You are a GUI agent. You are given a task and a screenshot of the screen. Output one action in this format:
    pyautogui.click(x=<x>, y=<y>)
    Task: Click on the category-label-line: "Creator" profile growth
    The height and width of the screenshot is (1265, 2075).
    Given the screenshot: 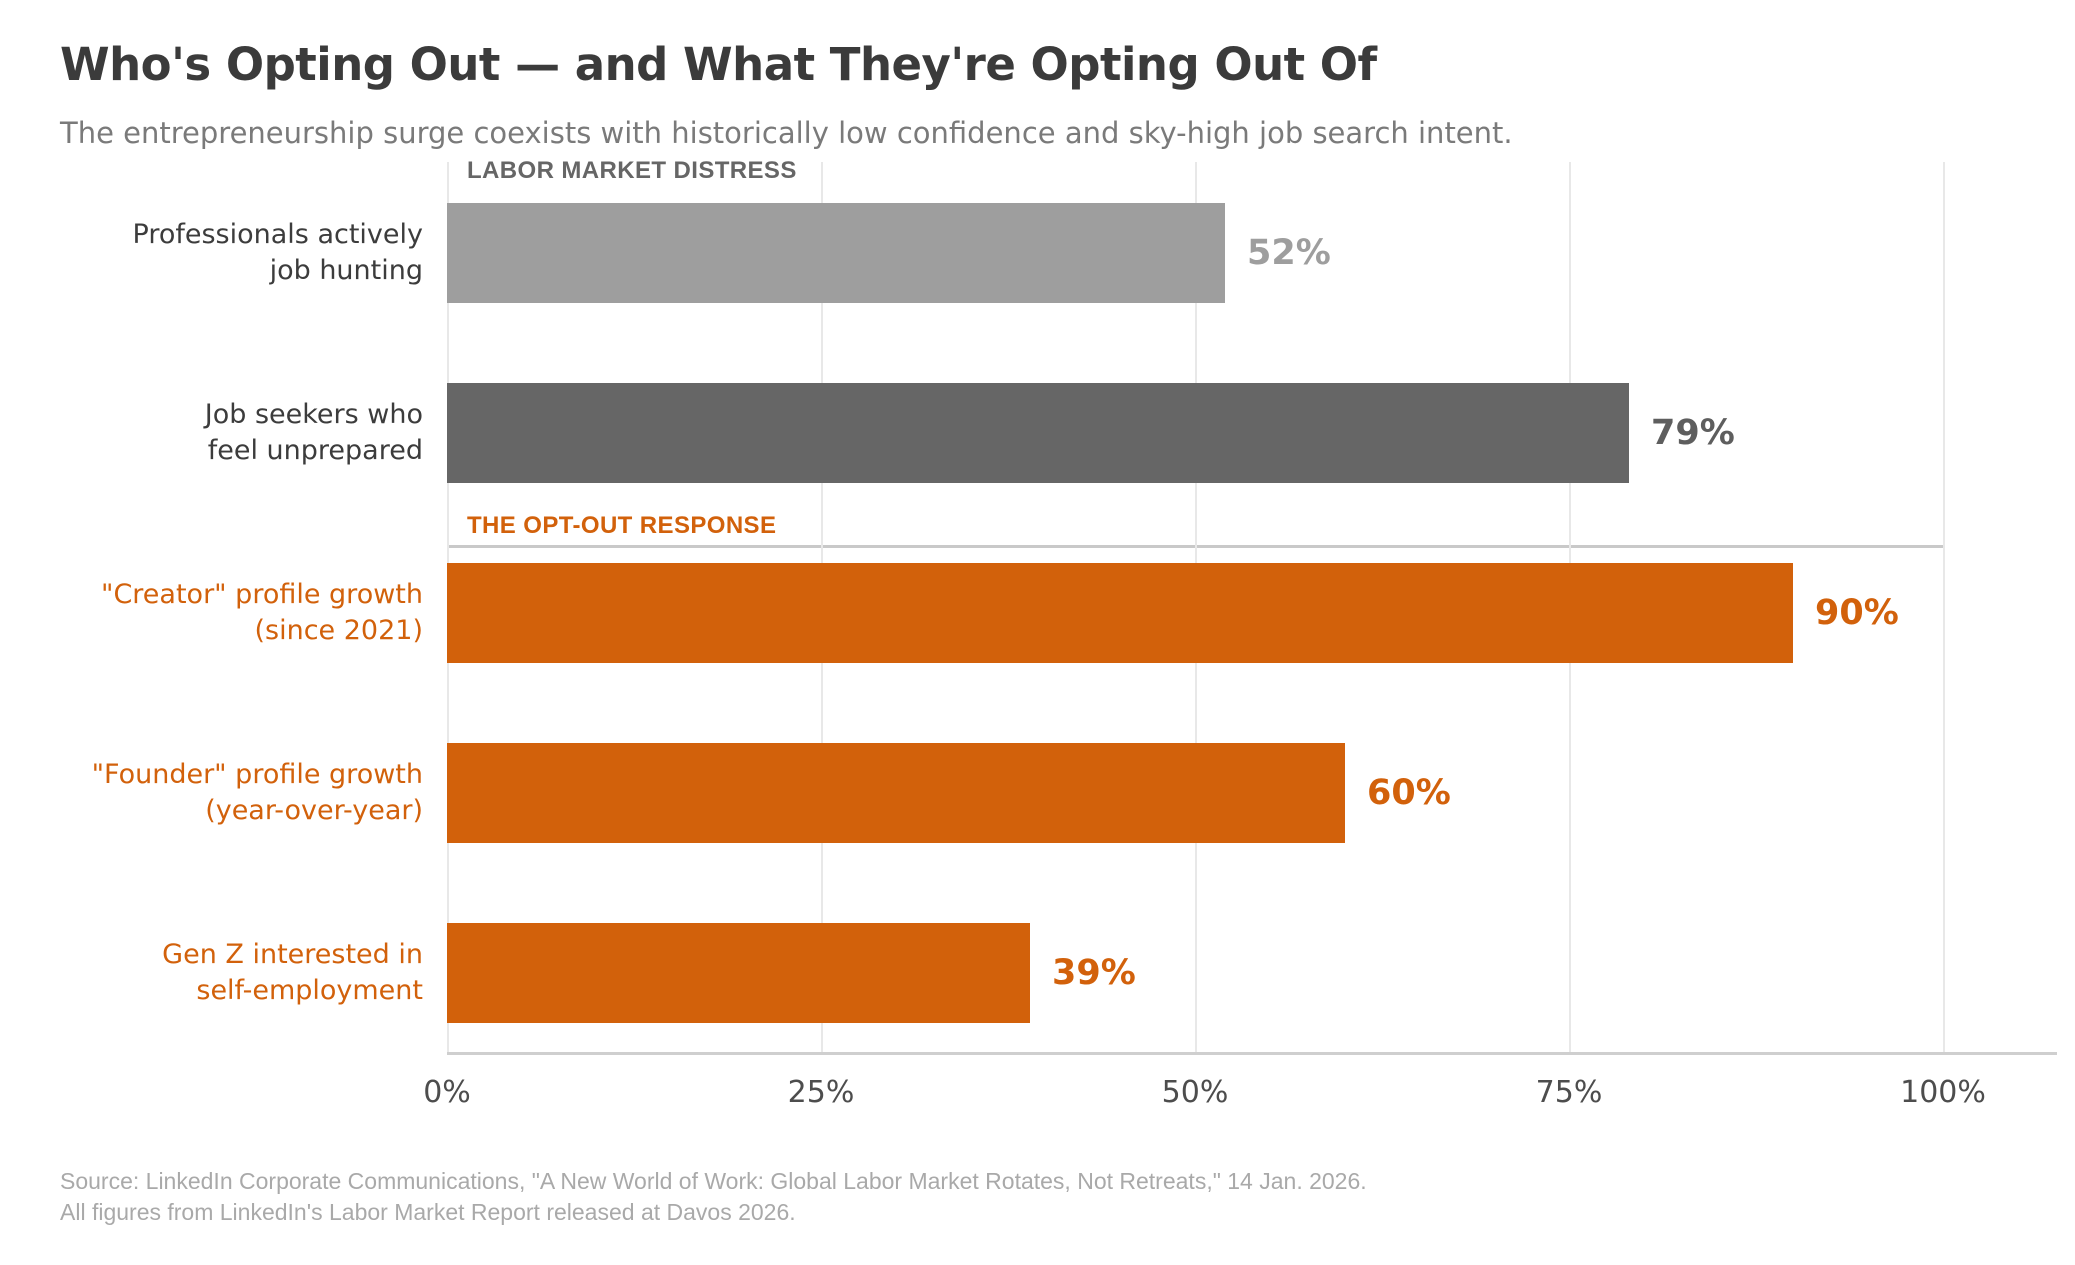 What is the action you would take?
    pyautogui.click(x=262, y=594)
    